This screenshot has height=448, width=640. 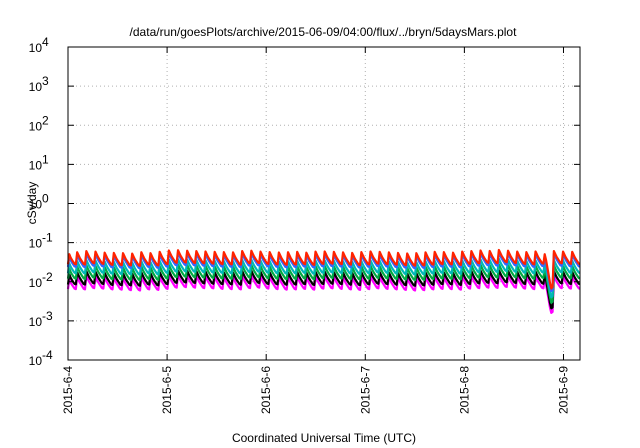 I want to click on x-tick-label: 2015-6-9, so click(x=563, y=390).